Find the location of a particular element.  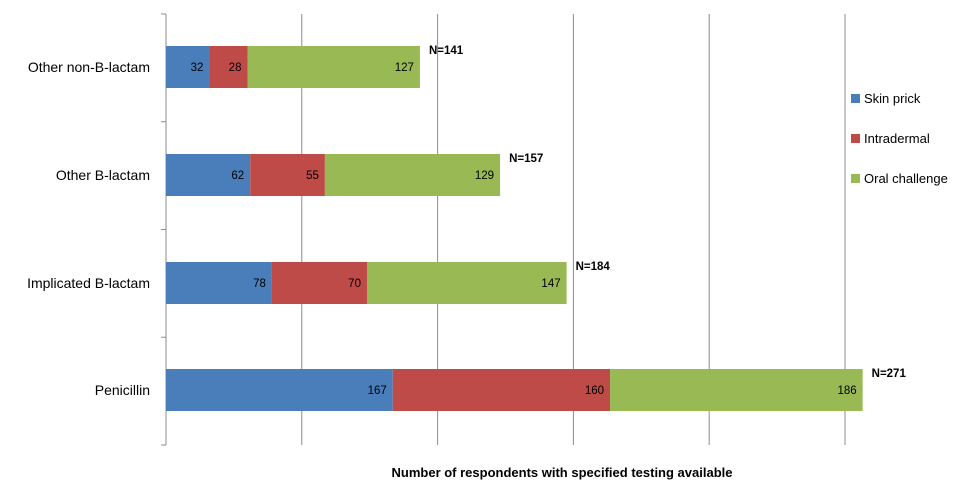

data-label: 62 is located at coordinates (237, 176).